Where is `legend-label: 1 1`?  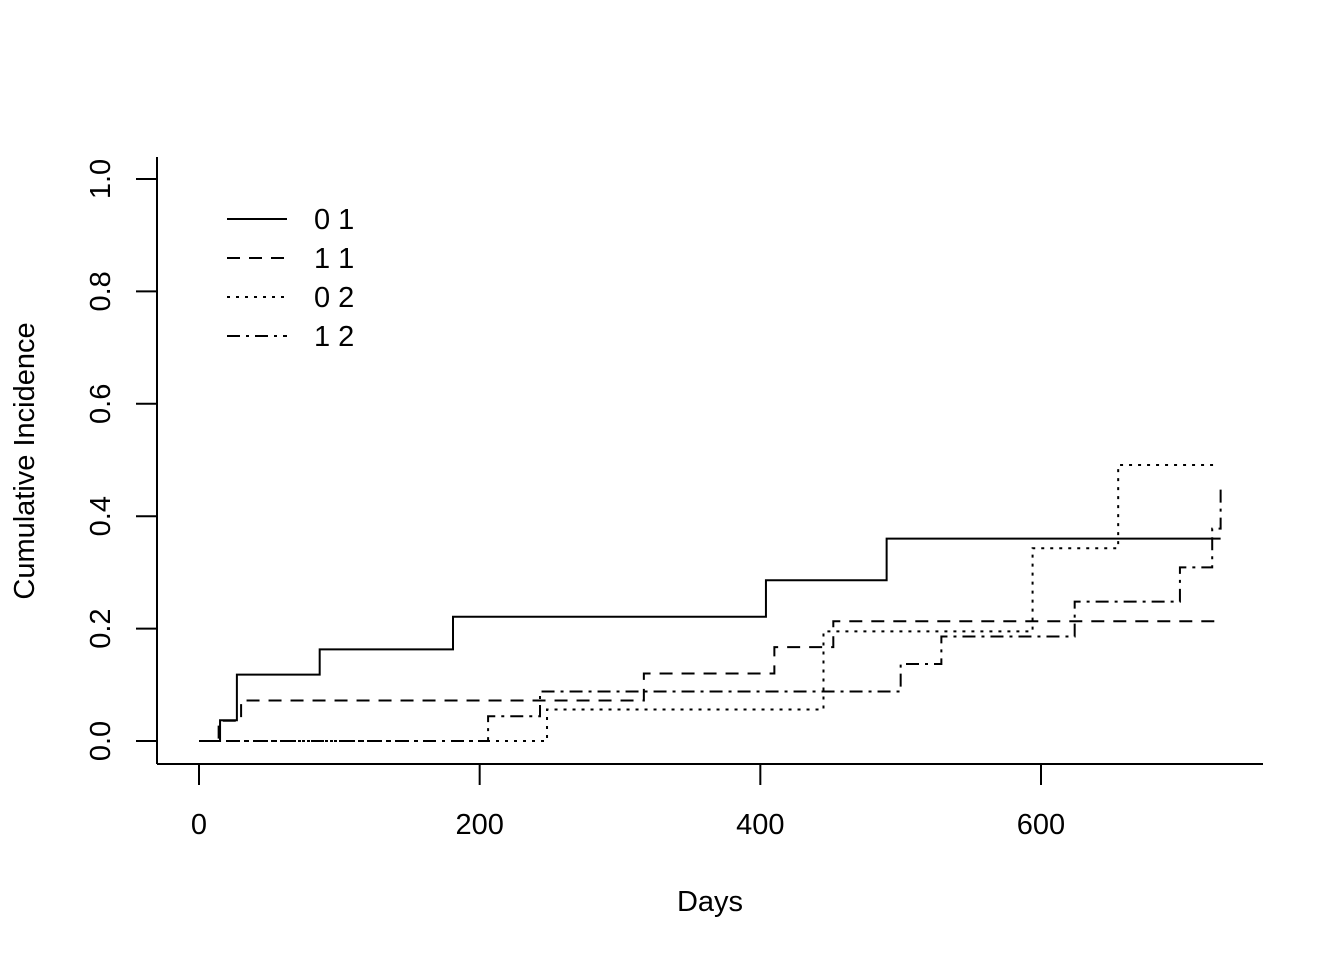
legend-label: 1 1 is located at coordinates (334, 259).